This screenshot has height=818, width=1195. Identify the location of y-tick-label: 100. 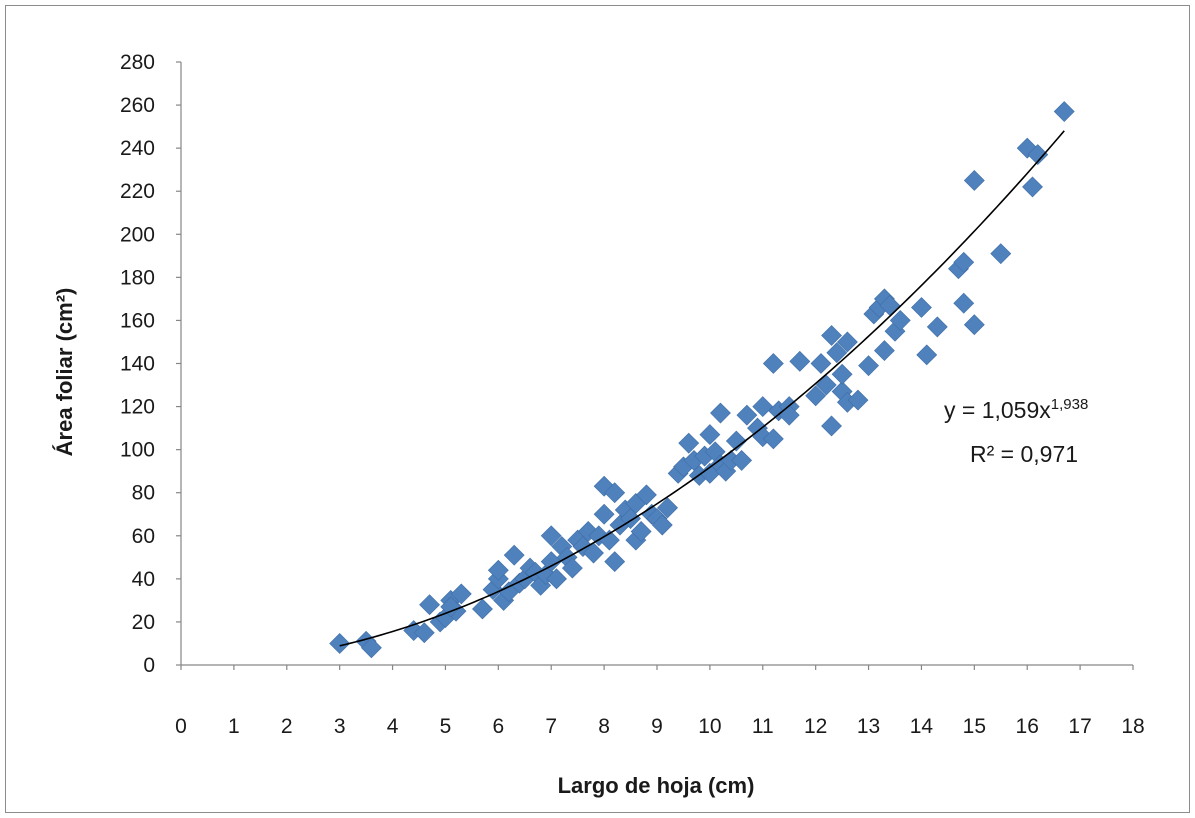
(137, 450).